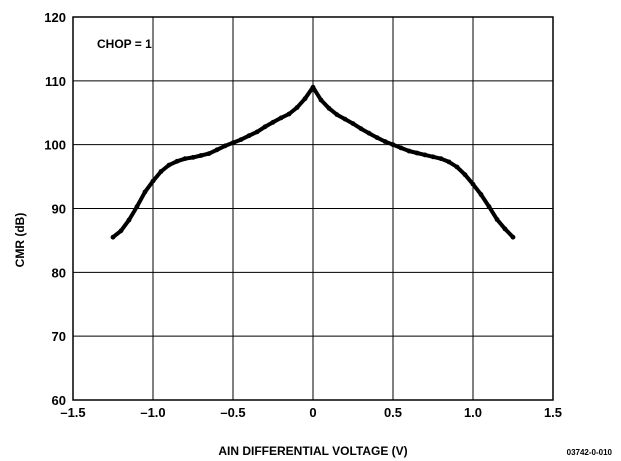  What do you see at coordinates (312, 451) in the screenshot?
I see `x-axis-label: AIN DIFFERENTIAL VOLTAGE (V)` at bounding box center [312, 451].